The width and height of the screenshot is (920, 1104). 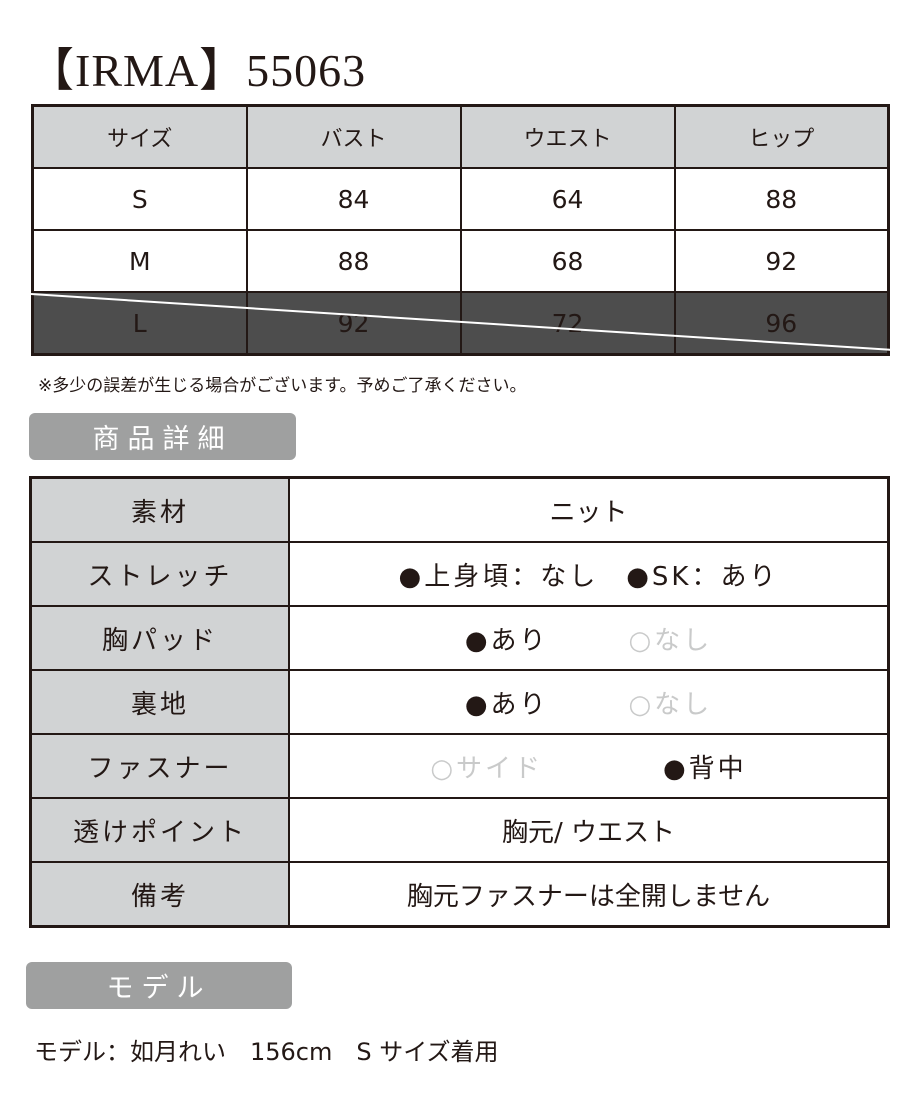 I want to click on bust-cell: 88, so click(x=353, y=261).